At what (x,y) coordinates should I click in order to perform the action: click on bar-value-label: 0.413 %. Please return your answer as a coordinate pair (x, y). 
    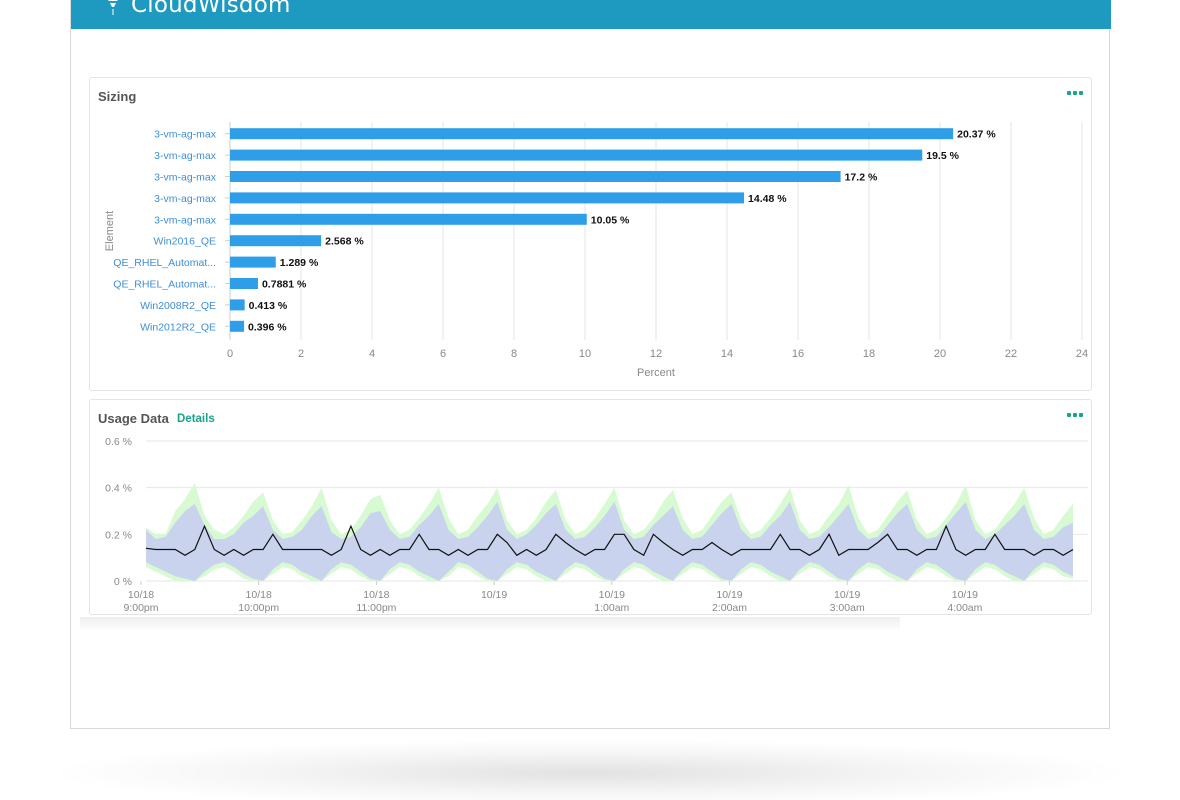
    Looking at the image, I should click on (268, 306).